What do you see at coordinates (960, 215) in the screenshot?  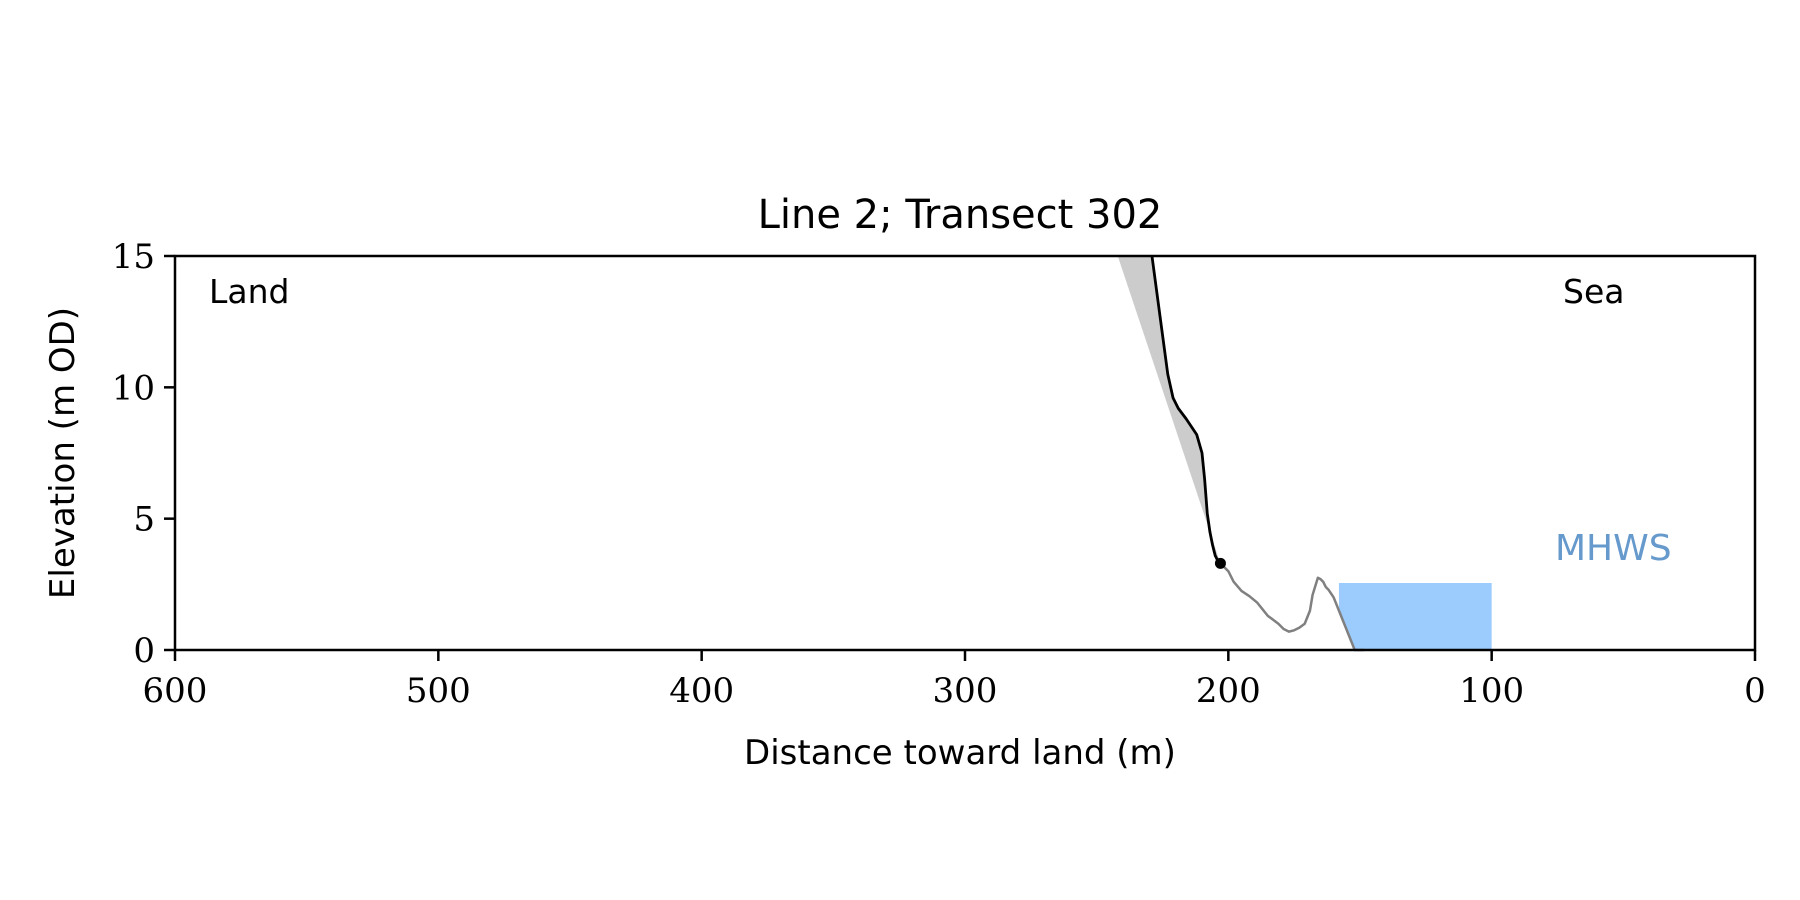 I see `chart-title: Line 2; Transect 302` at bounding box center [960, 215].